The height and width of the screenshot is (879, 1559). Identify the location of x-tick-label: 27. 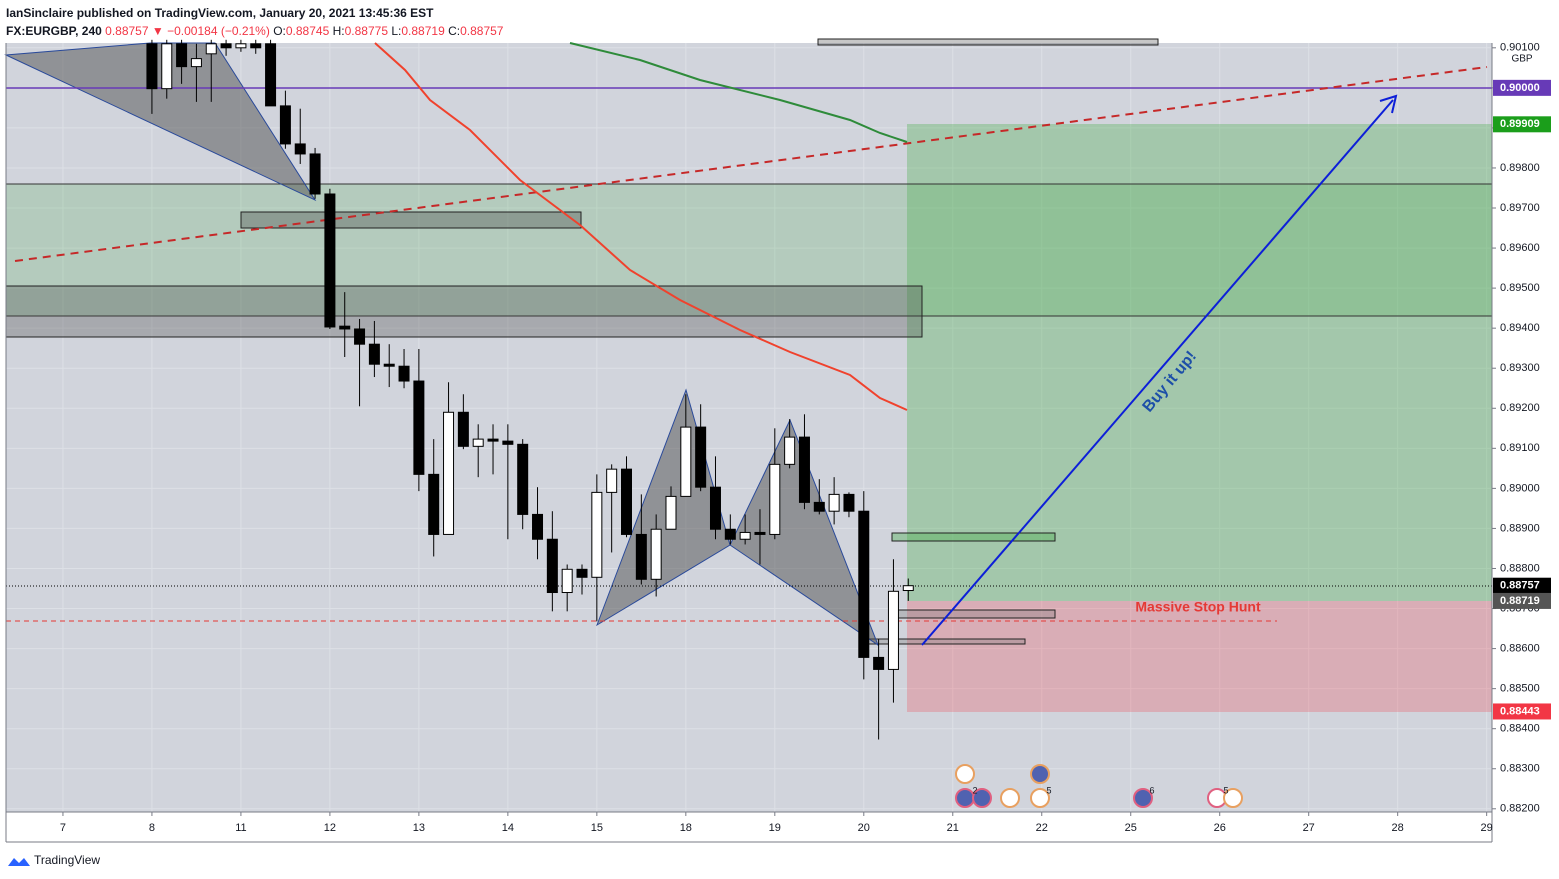
(1309, 828).